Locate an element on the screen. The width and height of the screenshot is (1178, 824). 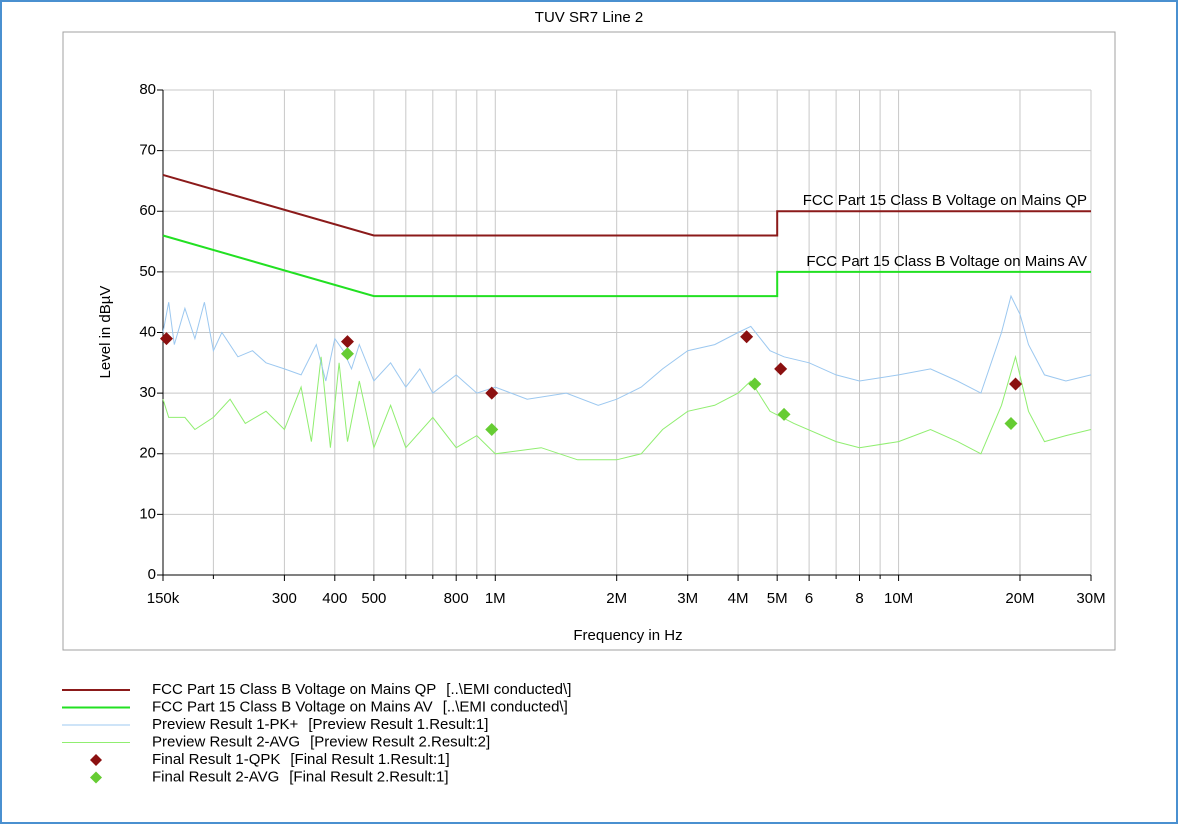
y-tick-label: 50 is located at coordinates (147, 271).